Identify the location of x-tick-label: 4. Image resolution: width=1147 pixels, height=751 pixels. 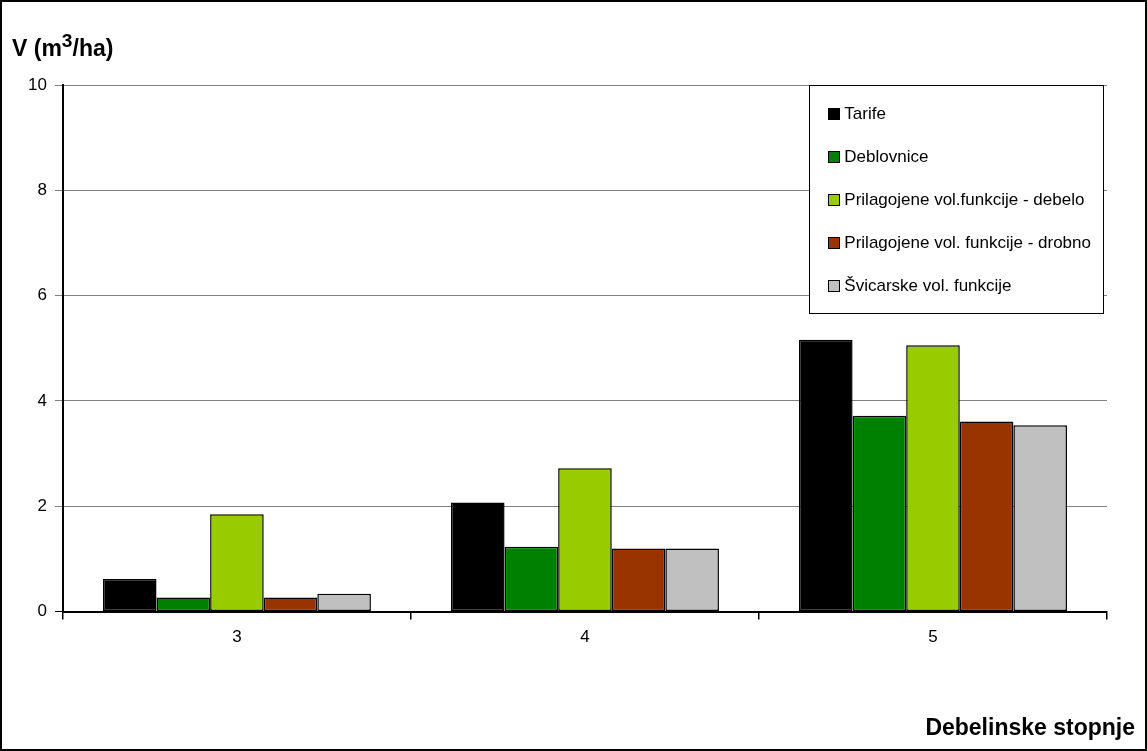
(585, 637).